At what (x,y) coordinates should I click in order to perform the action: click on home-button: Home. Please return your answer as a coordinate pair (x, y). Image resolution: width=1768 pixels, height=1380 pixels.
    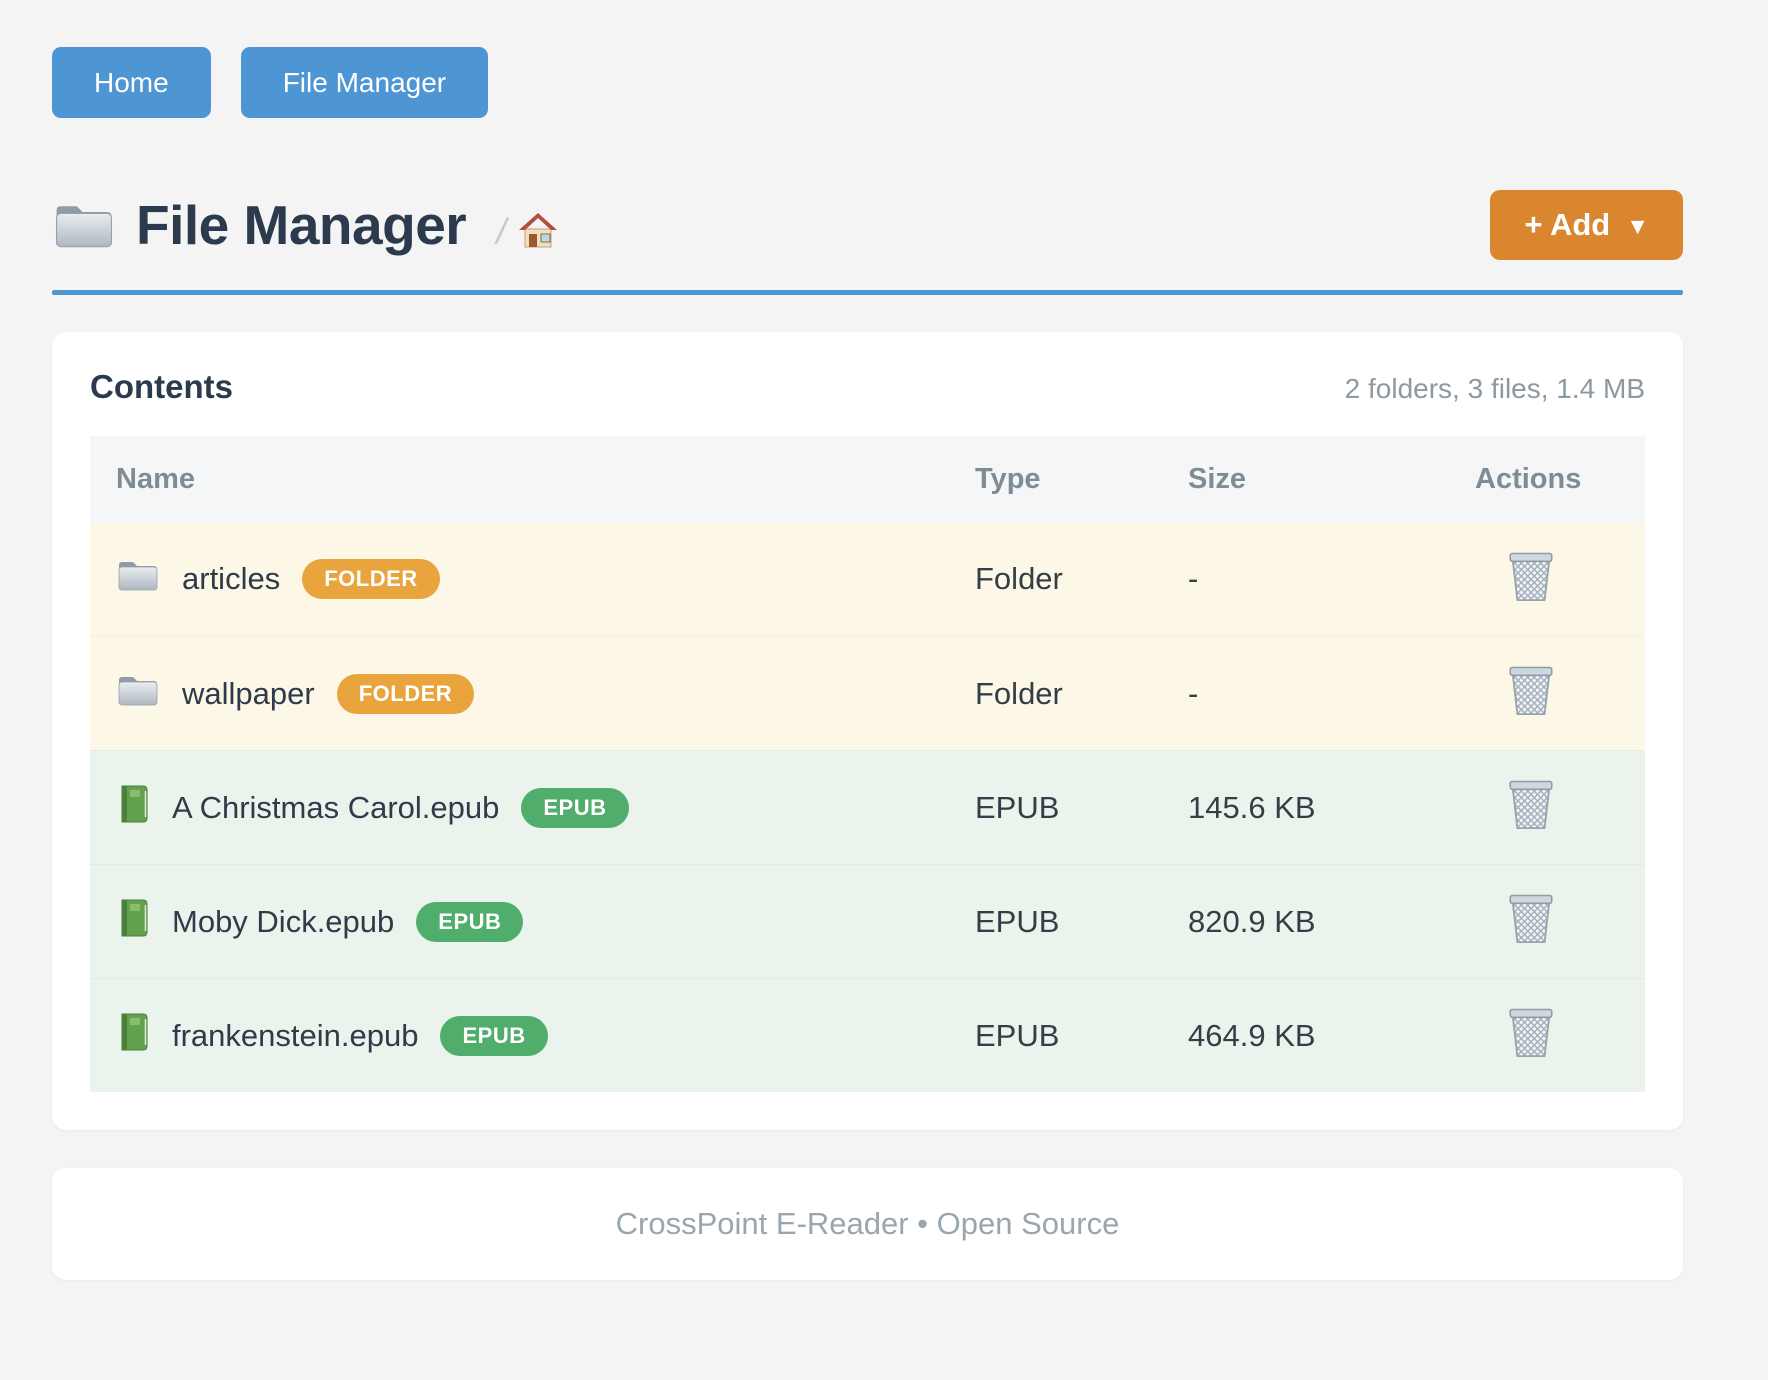
    Looking at the image, I should click on (131, 82).